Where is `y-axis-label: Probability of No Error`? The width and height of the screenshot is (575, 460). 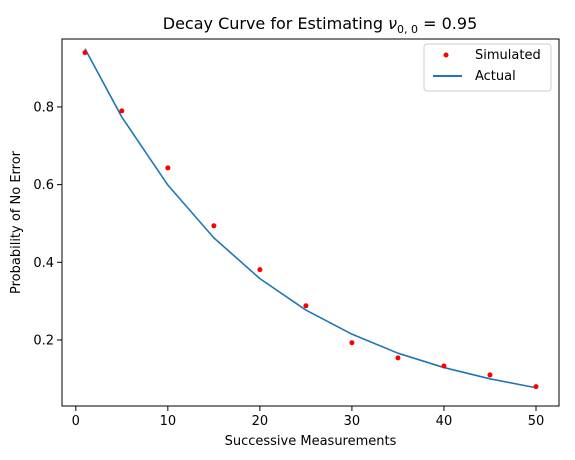
y-axis-label: Probability of No Error is located at coordinates (16, 222).